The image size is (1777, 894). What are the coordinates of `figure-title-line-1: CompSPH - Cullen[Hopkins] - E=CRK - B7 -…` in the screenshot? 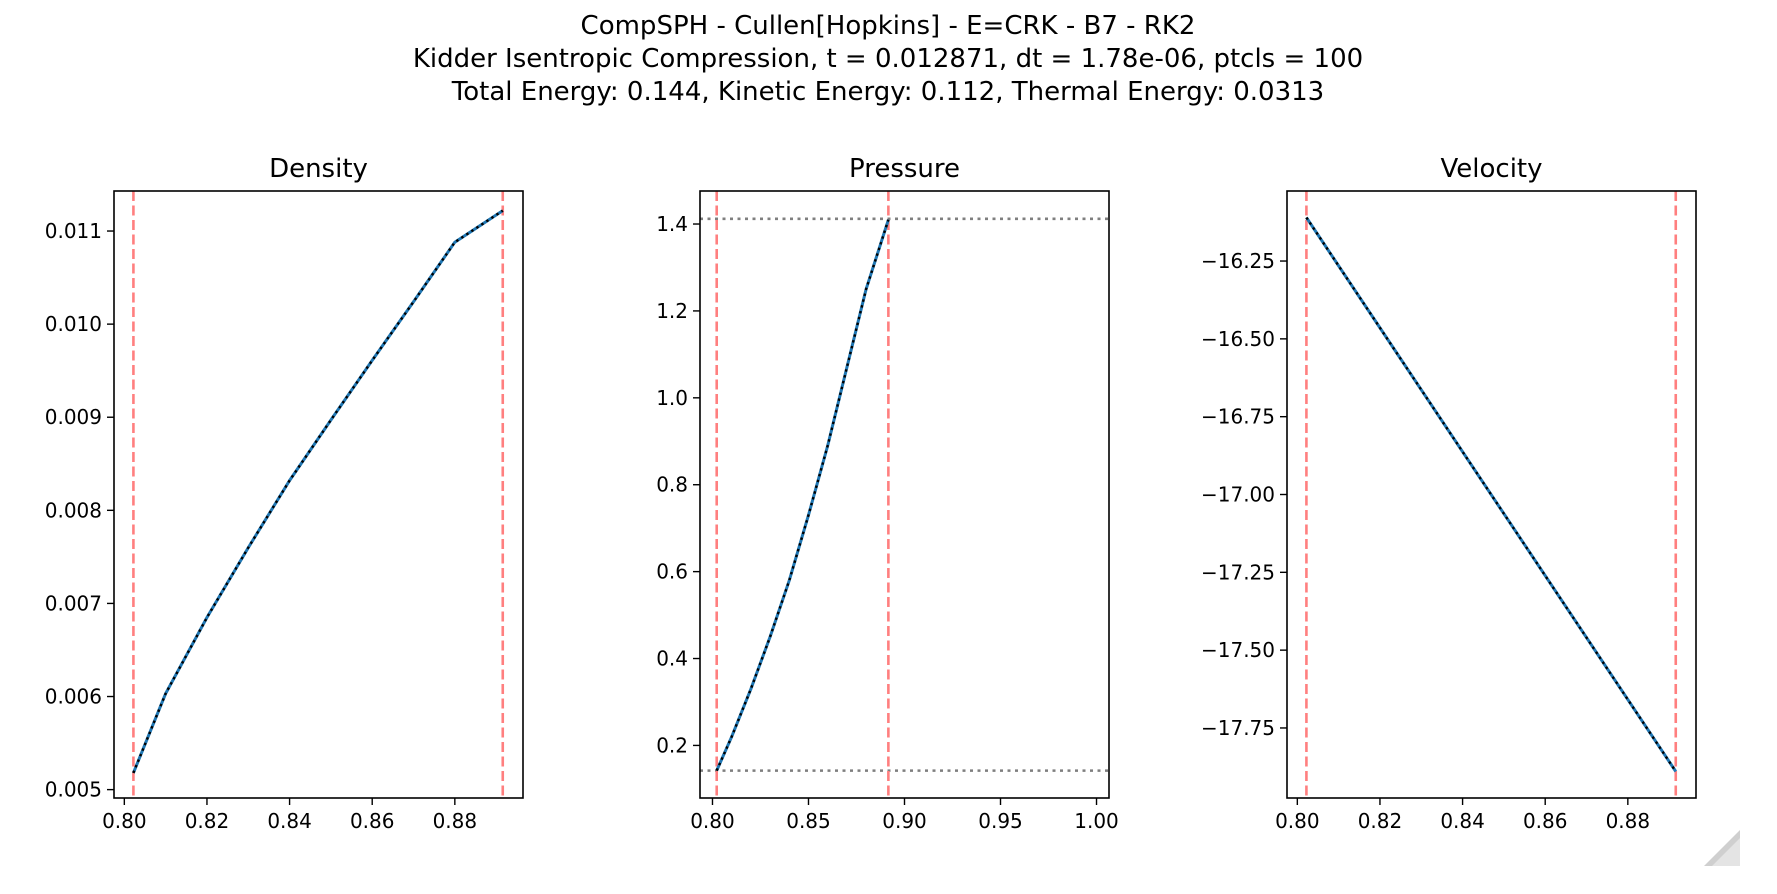 It's located at (888, 26).